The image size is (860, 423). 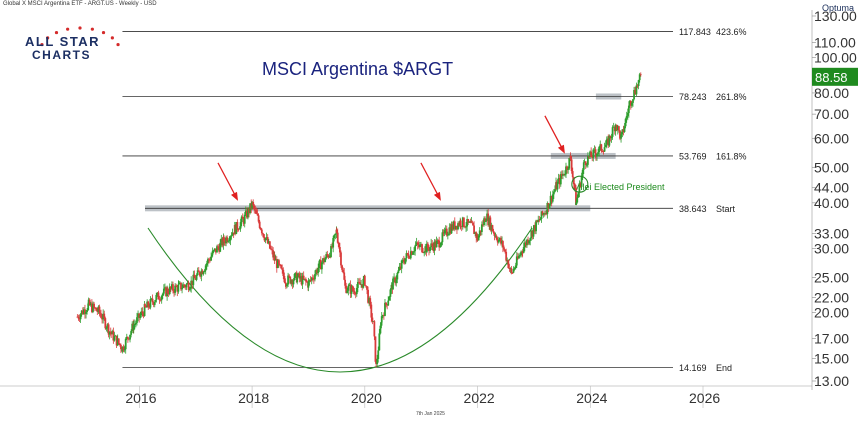 What do you see at coordinates (619, 187) in the screenshot?
I see `annotation-milei: Milei Elected President` at bounding box center [619, 187].